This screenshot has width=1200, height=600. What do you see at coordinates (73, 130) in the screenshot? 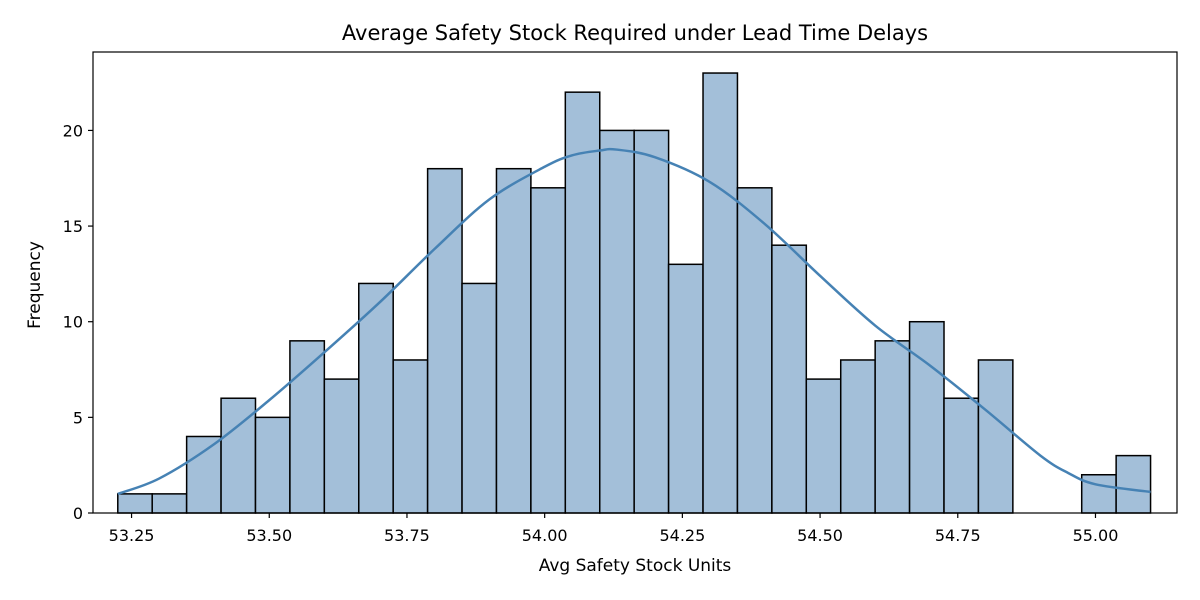
I see `y-tick-label: 20` at bounding box center [73, 130].